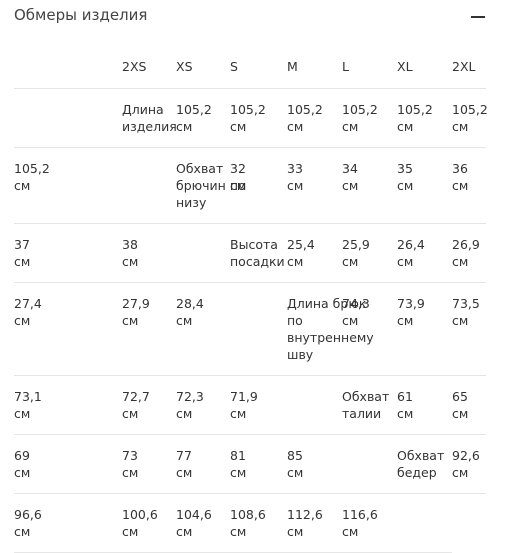 This screenshot has width=514, height=553. I want to click on row-label: Высота посадки, so click(258, 253).